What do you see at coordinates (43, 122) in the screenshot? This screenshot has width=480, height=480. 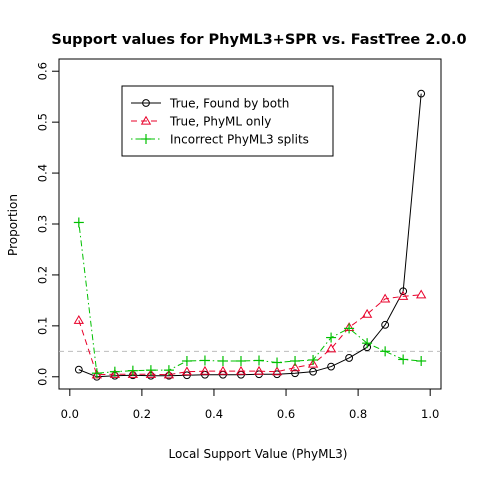 I see `y-tick-label: 0.5` at bounding box center [43, 122].